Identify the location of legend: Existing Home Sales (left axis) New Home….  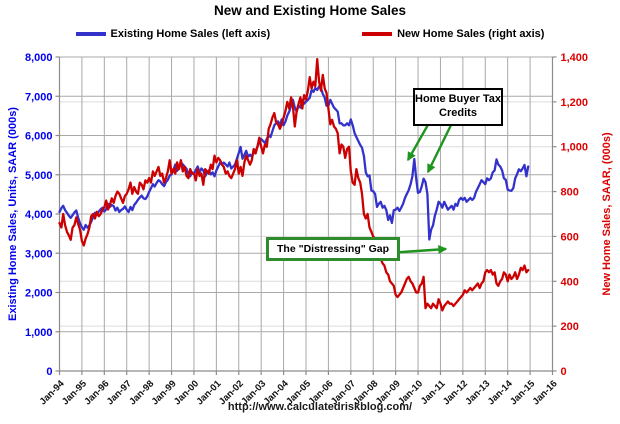
(310, 34).